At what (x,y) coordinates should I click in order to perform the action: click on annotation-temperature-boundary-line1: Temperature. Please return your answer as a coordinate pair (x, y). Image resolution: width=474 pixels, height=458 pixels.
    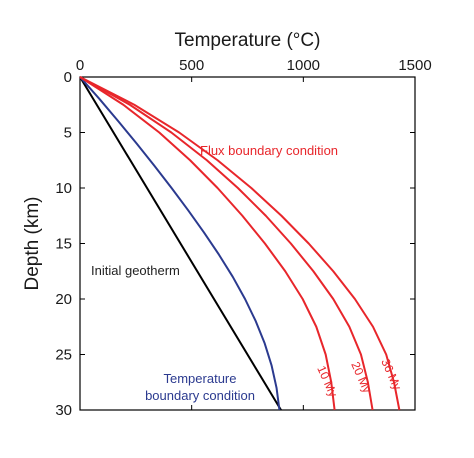
    Looking at the image, I should click on (200, 378).